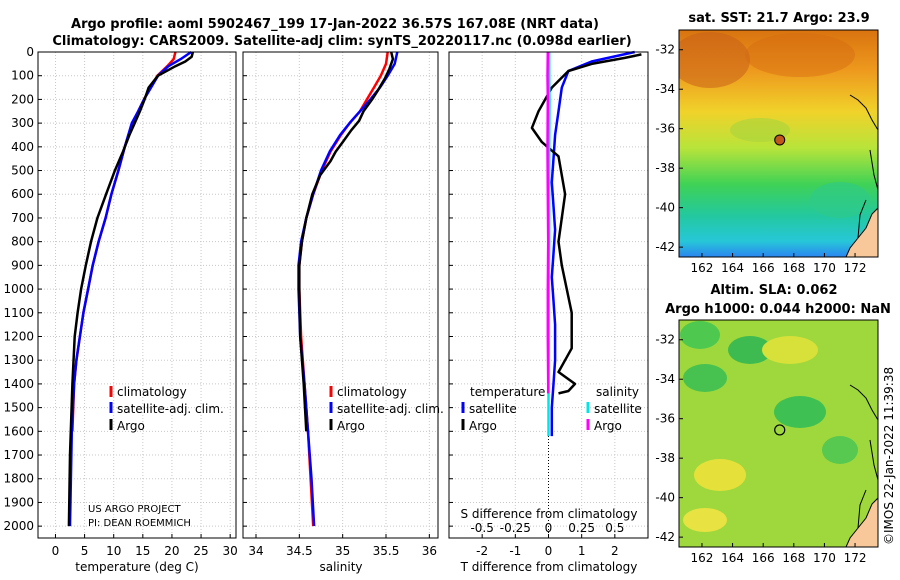  I want to click on depth-tick-label: 900, so click(22, 265).